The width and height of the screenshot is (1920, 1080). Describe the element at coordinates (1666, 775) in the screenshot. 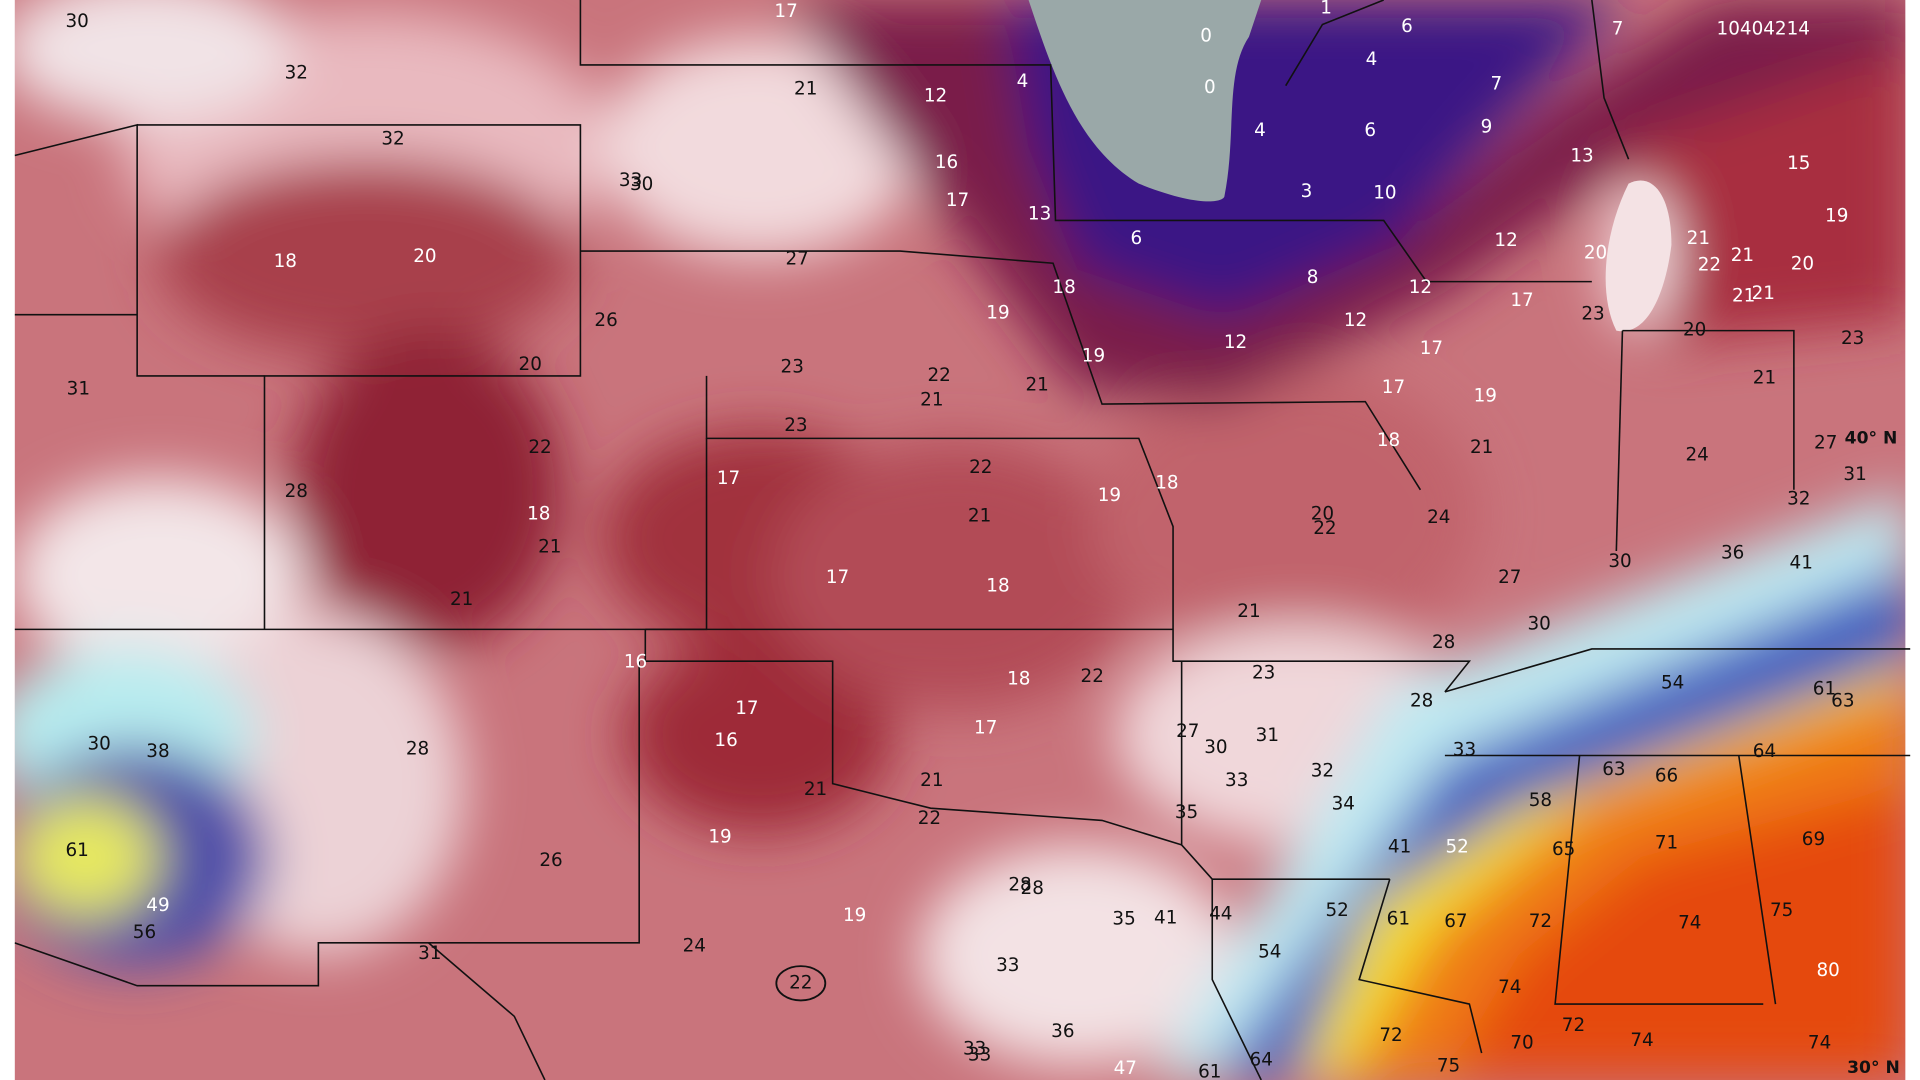

I see `temperature-label: 66` at that location.